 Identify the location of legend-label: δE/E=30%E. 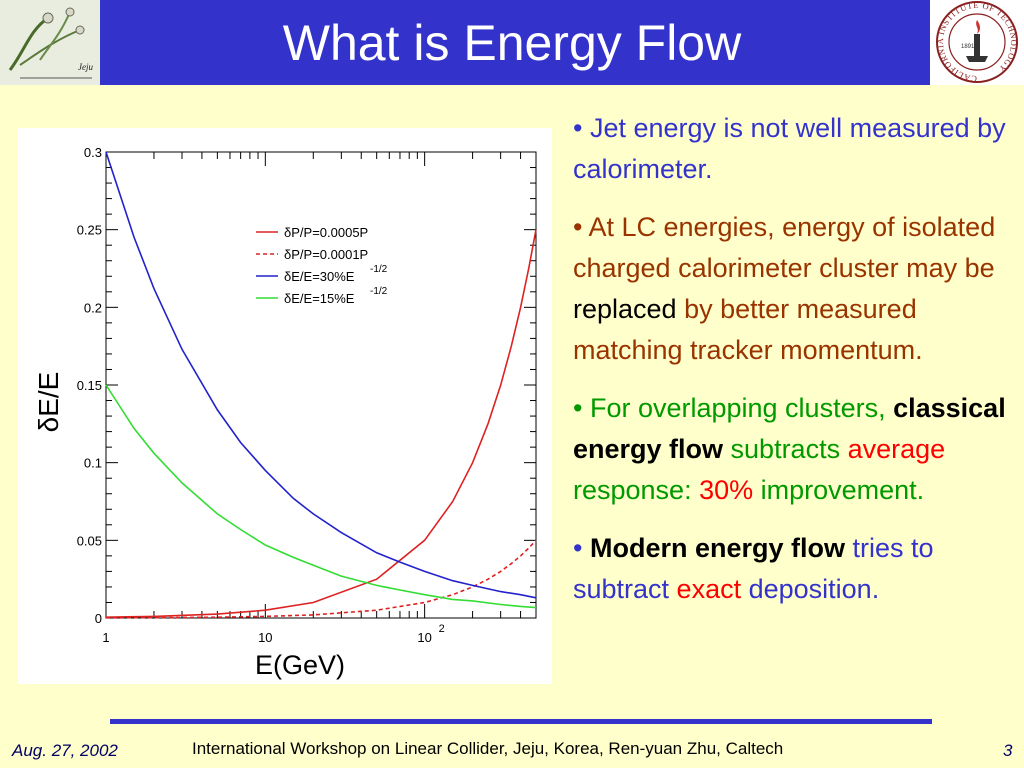
(319, 276).